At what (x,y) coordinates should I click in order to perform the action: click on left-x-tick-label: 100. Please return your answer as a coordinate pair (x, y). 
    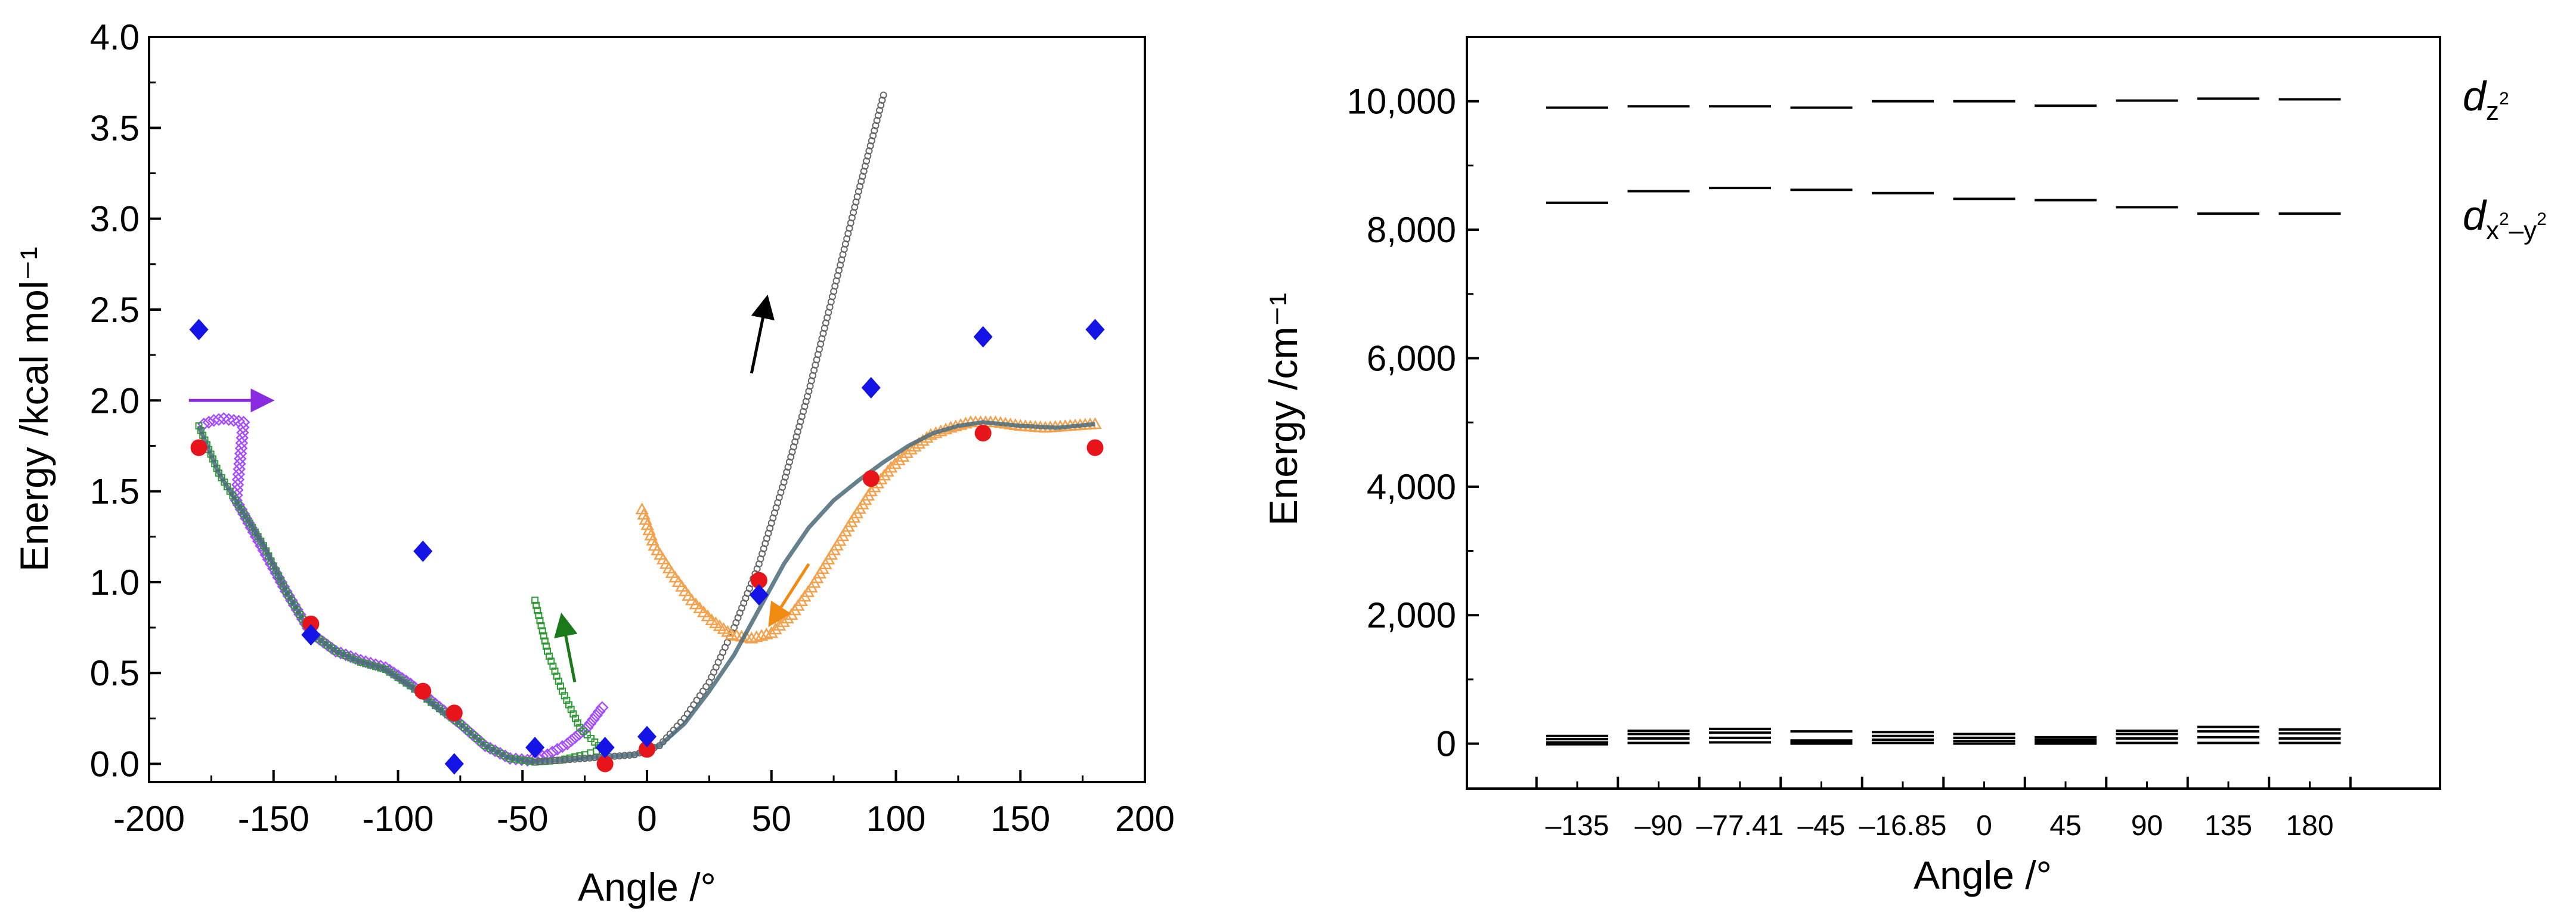
    Looking at the image, I should click on (896, 819).